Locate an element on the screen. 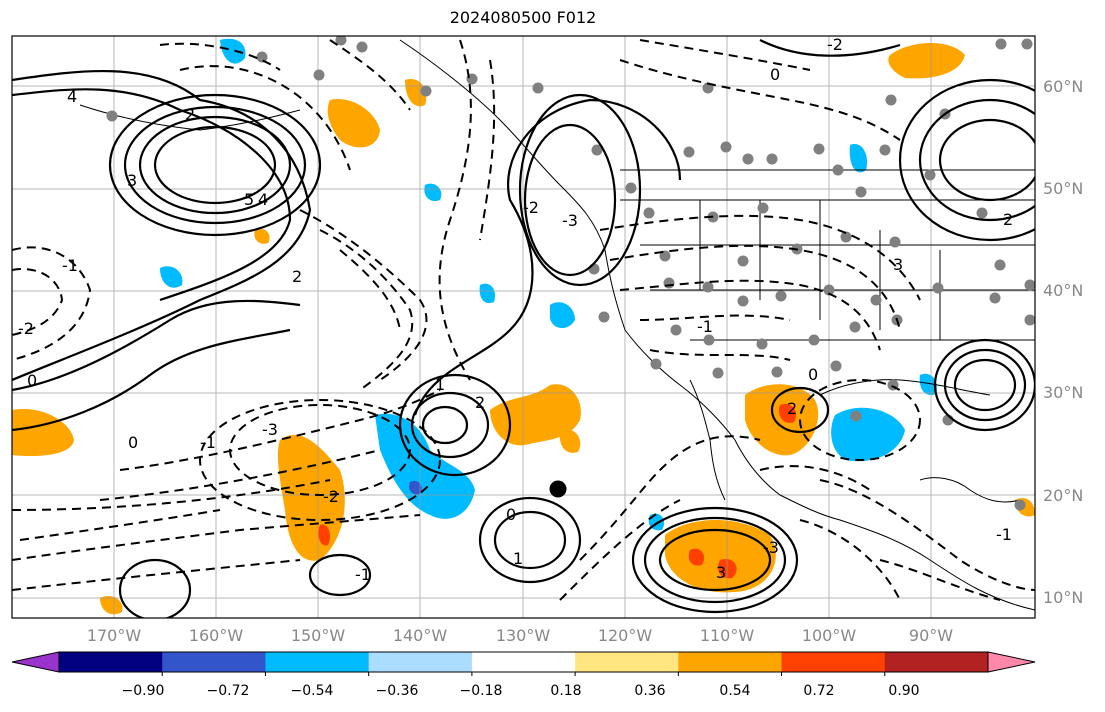 The width and height of the screenshot is (1105, 712). colorbar-extend-low is located at coordinates (35, 662).